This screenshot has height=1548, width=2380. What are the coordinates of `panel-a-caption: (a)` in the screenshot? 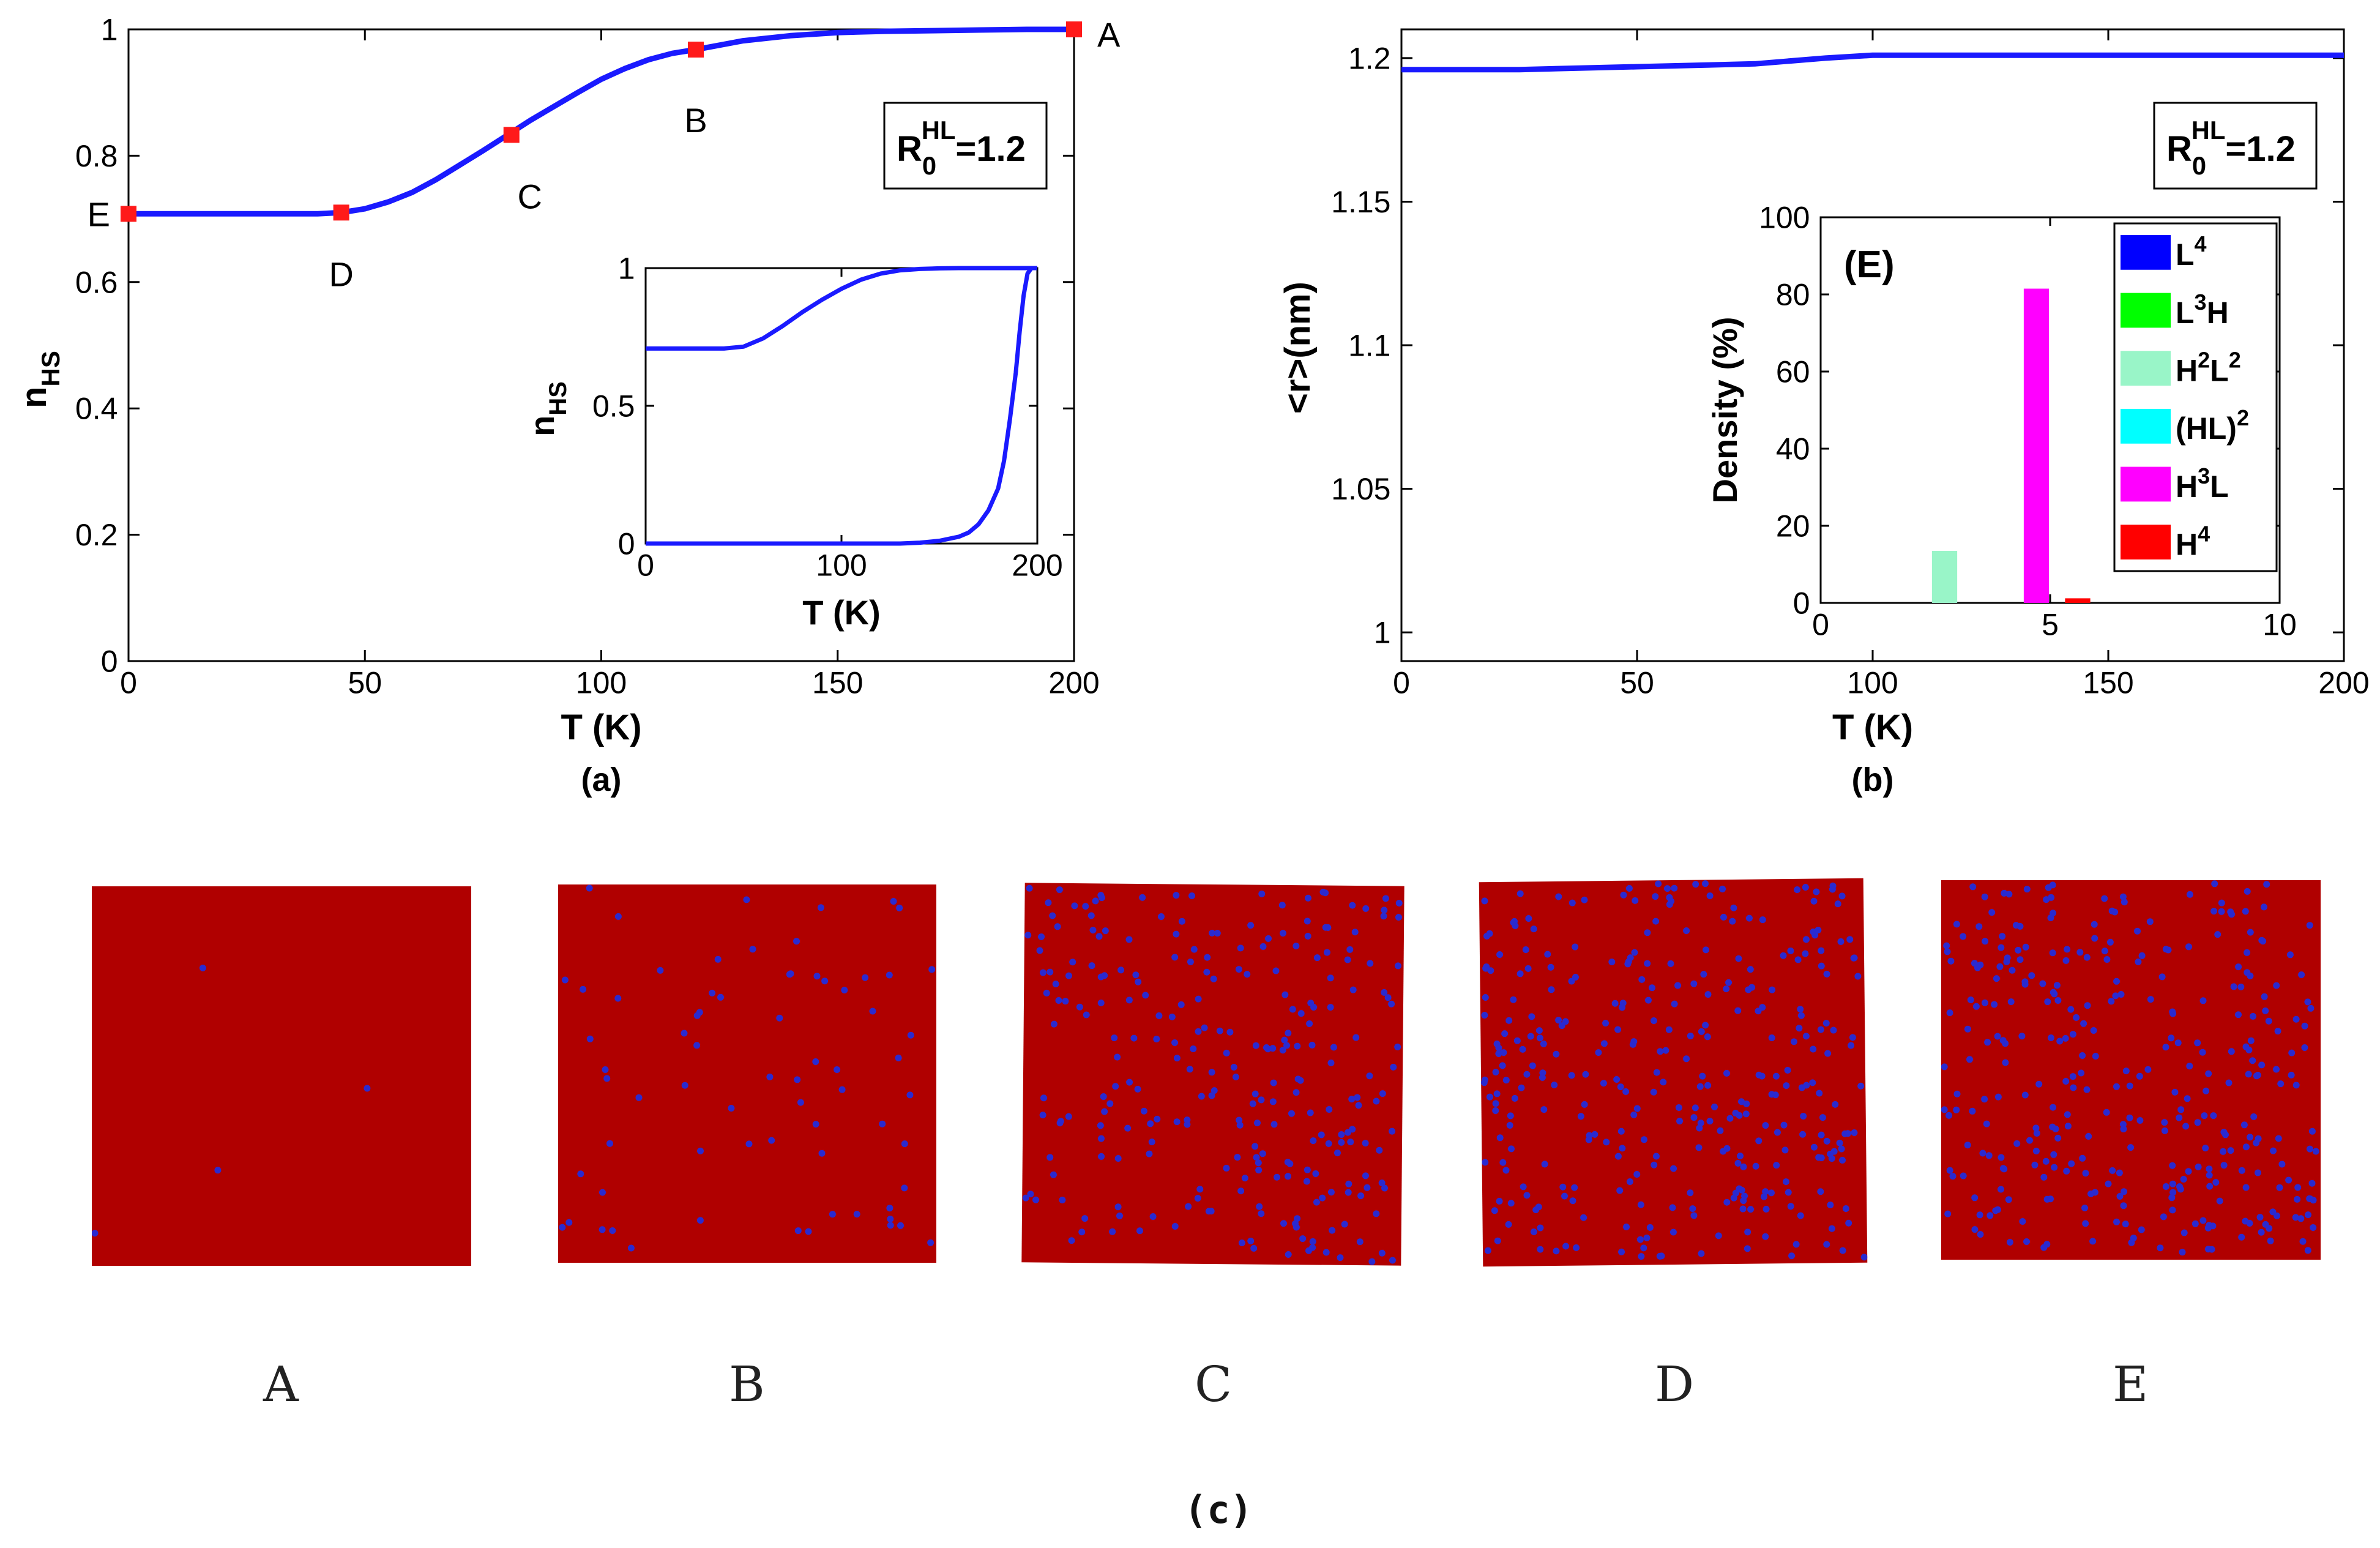 It's located at (601, 779).